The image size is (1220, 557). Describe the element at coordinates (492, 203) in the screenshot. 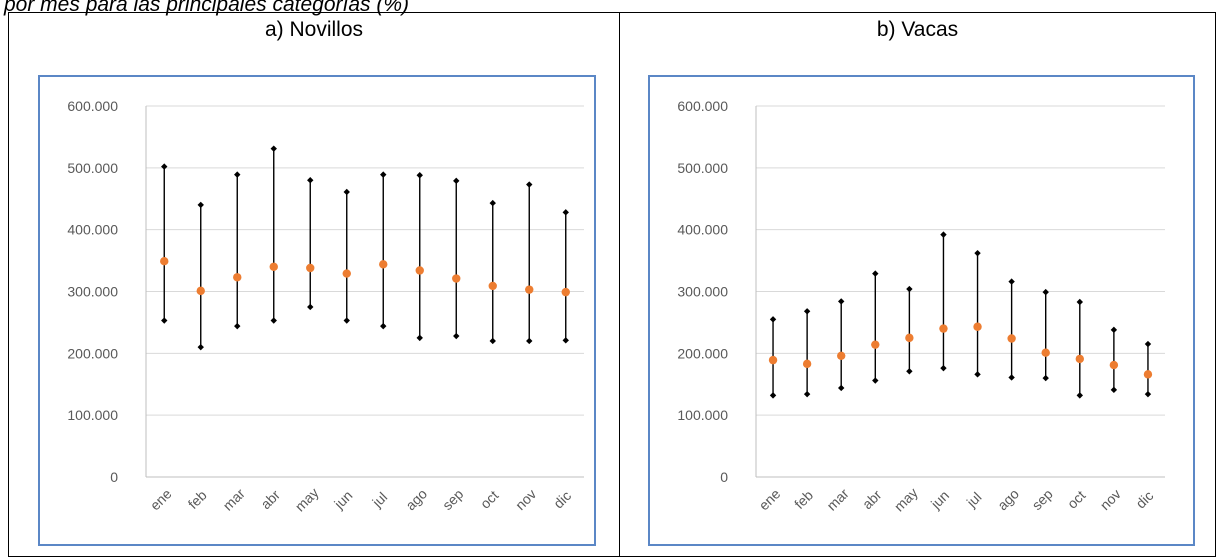

I see `max-marker-novillos-oct` at that location.